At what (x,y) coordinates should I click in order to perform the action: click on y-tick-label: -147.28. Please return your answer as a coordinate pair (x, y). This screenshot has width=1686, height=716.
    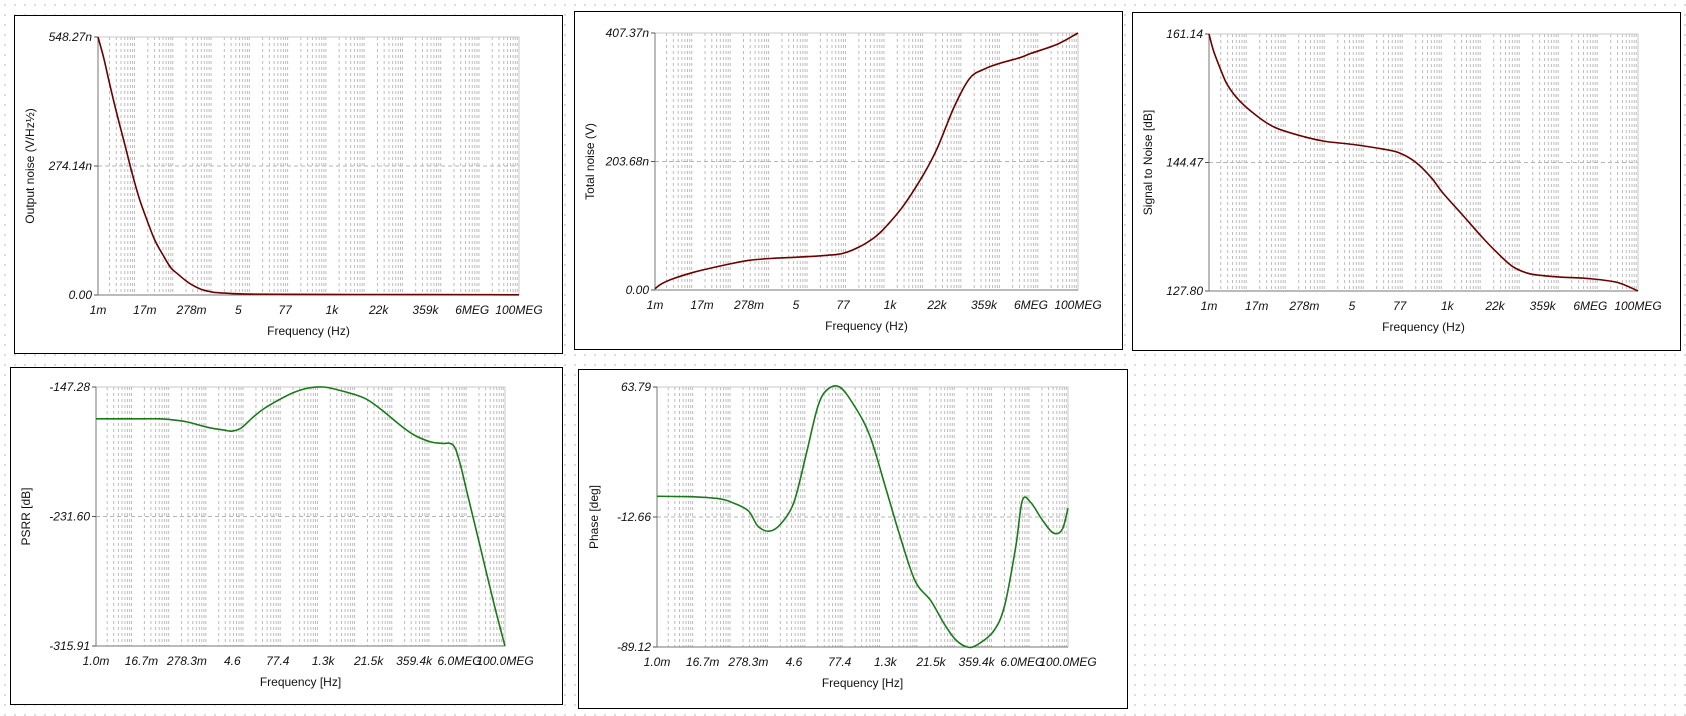
    Looking at the image, I should click on (69, 387).